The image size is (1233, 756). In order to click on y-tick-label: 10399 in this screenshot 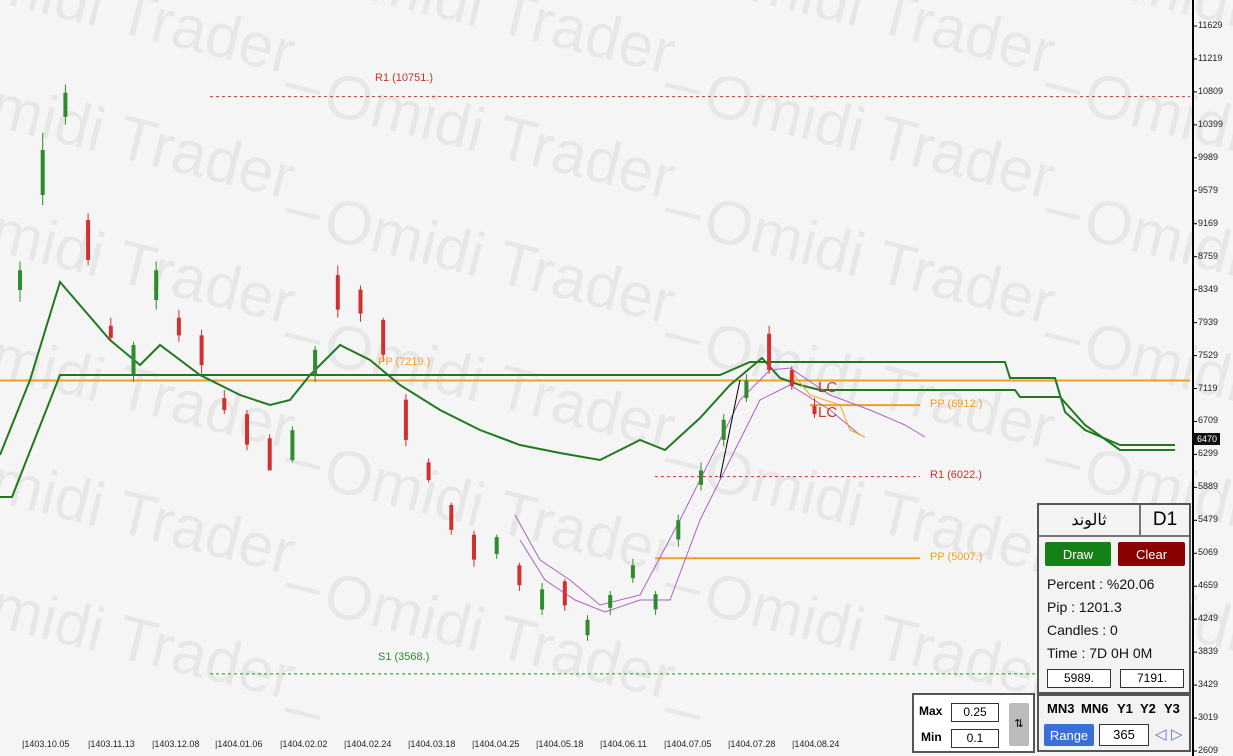, I will do `click(1211, 123)`.